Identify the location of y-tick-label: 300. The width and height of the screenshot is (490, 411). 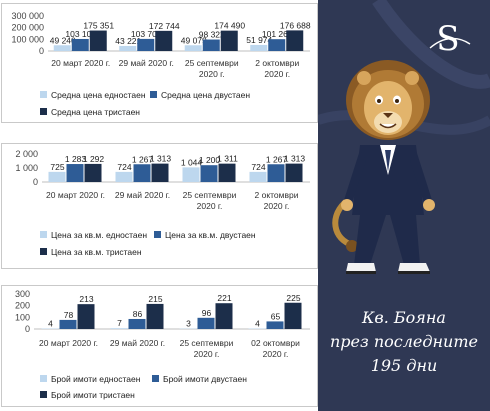
(22, 294).